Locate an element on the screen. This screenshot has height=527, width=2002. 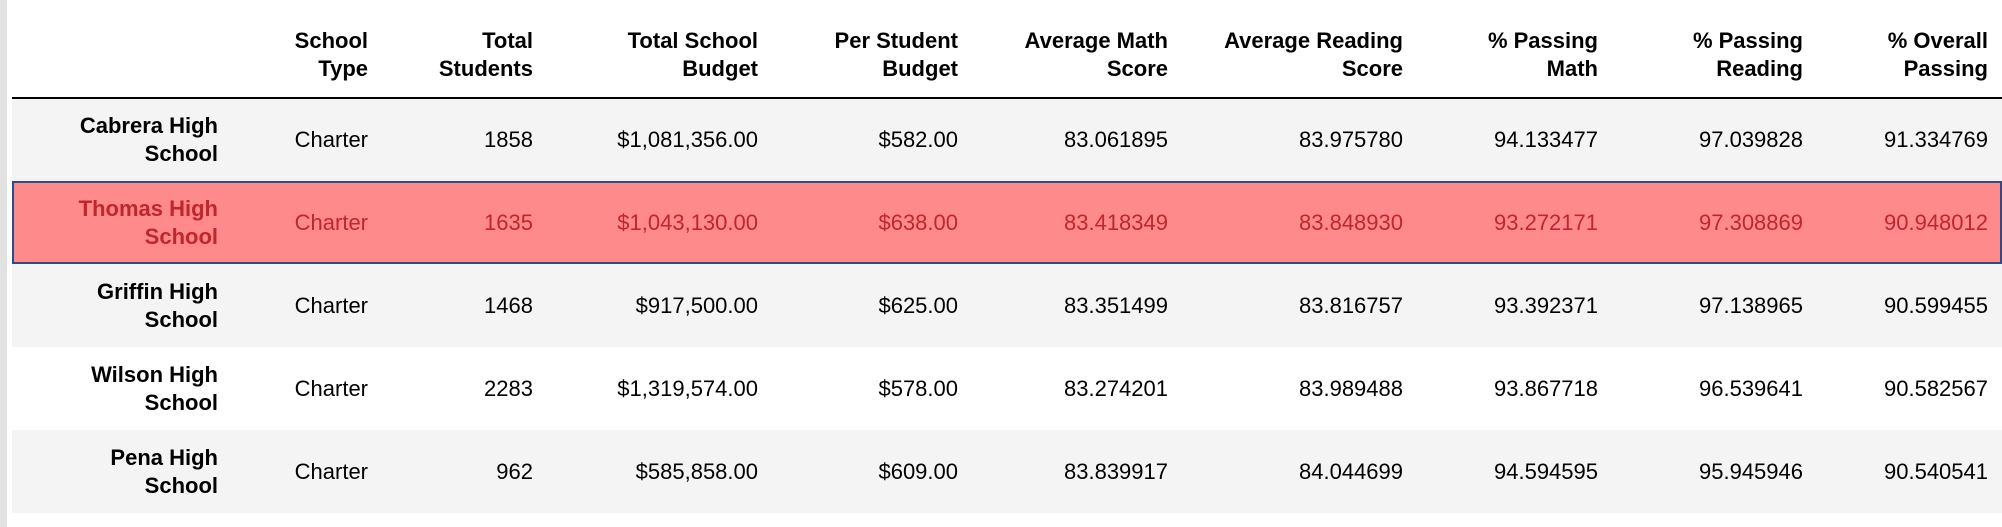
row-school-name: Cabrera High School is located at coordinates (148, 139).